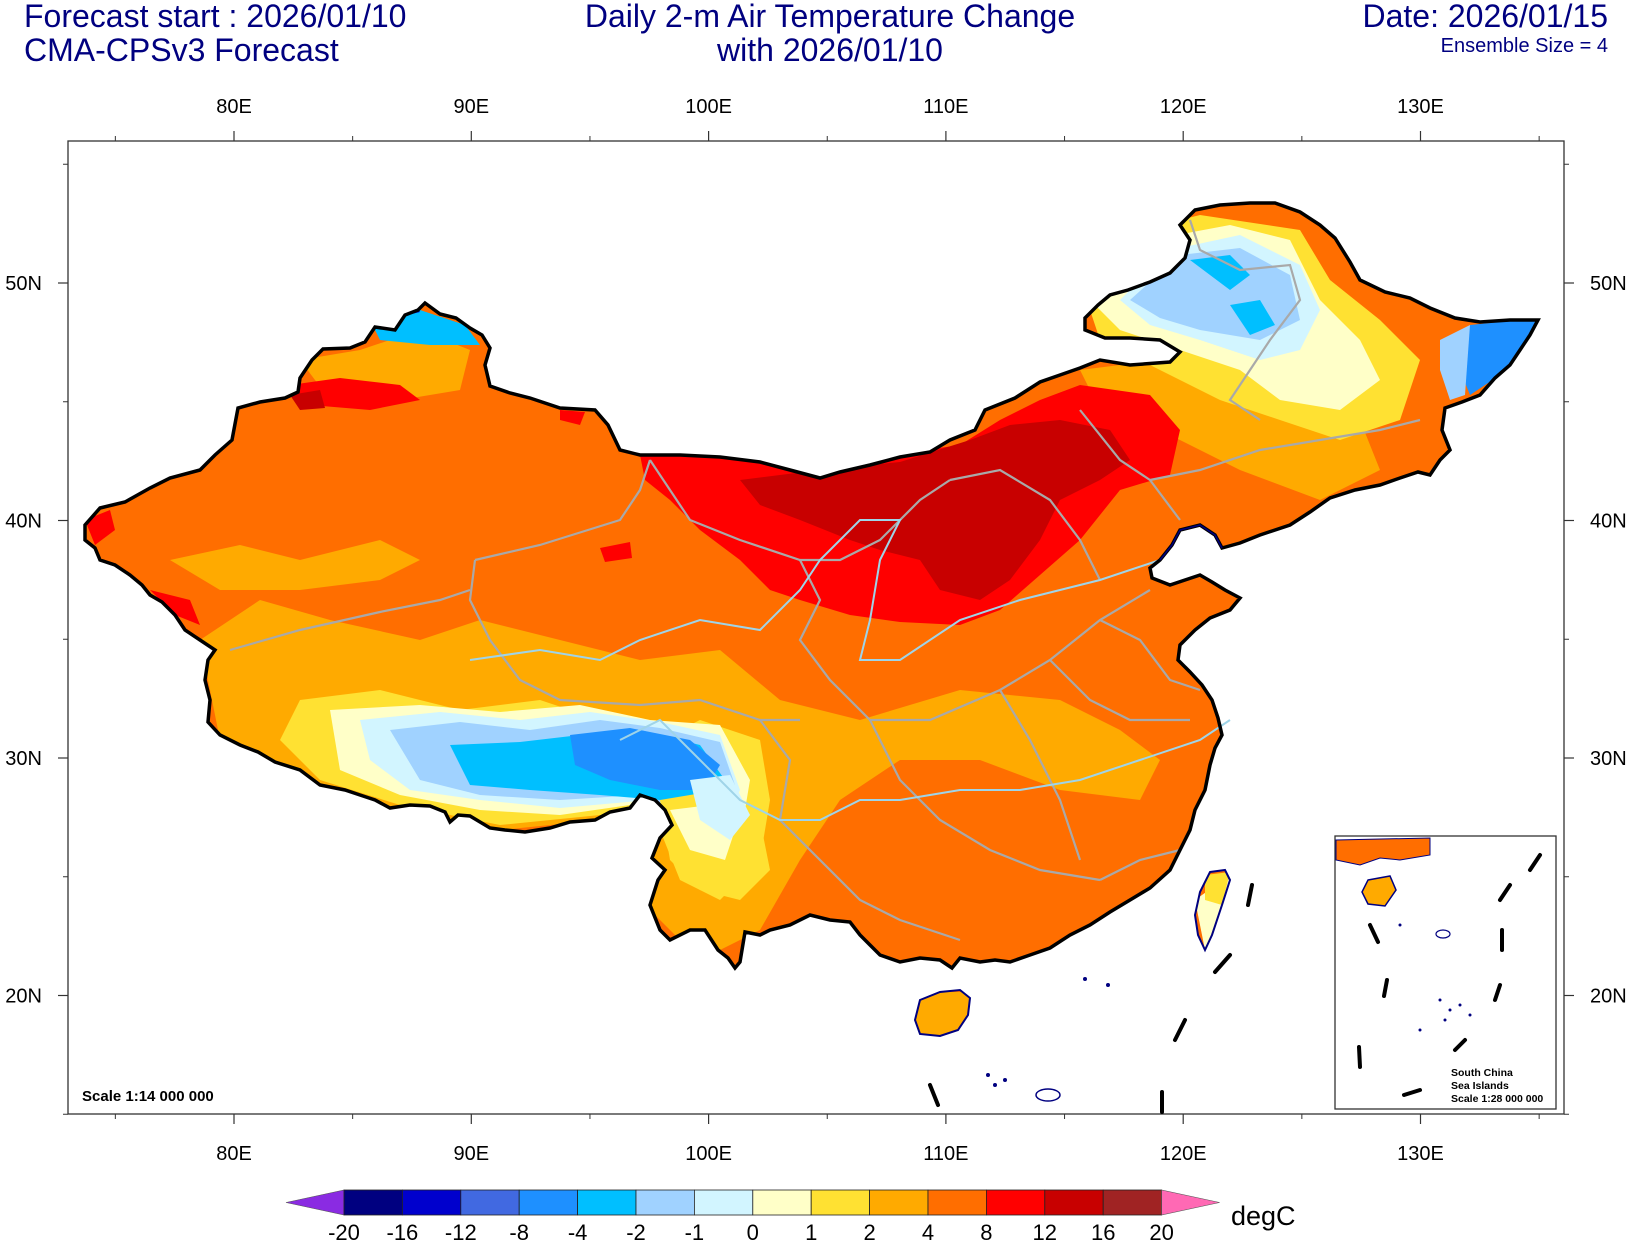 Image resolution: width=1632 pixels, height=1241 pixels. I want to click on lat-label-left: 50N, so click(23, 284).